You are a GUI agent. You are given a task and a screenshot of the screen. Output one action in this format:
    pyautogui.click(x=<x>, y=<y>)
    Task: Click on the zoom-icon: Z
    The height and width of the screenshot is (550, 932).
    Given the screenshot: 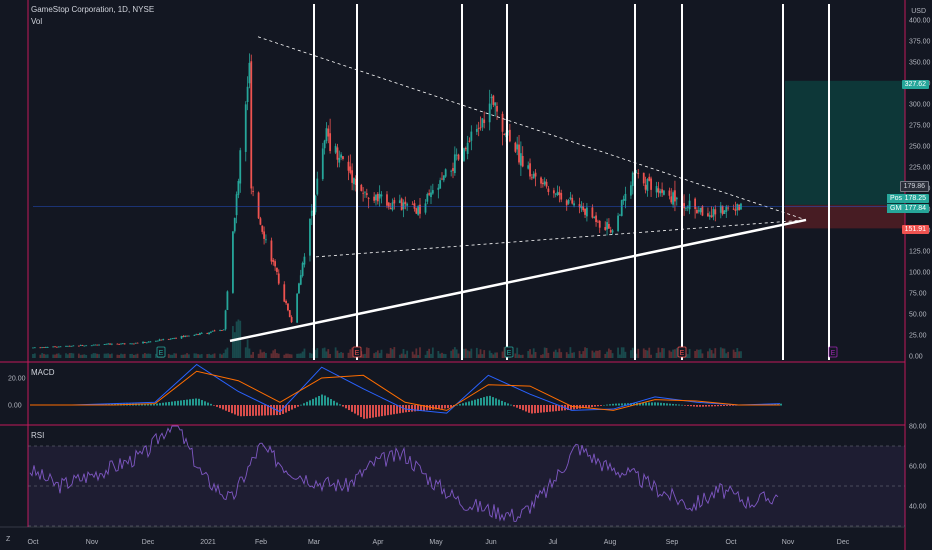 What is the action you would take?
    pyautogui.click(x=8, y=539)
    